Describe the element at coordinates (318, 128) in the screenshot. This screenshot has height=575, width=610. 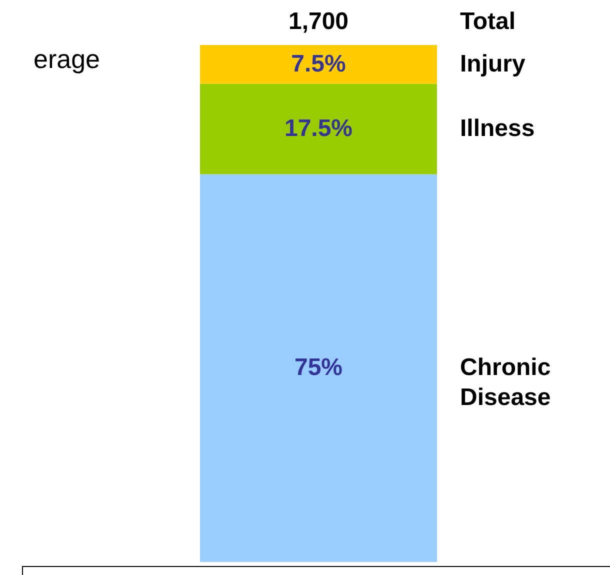
I see `data-label: 17.5%` at that location.